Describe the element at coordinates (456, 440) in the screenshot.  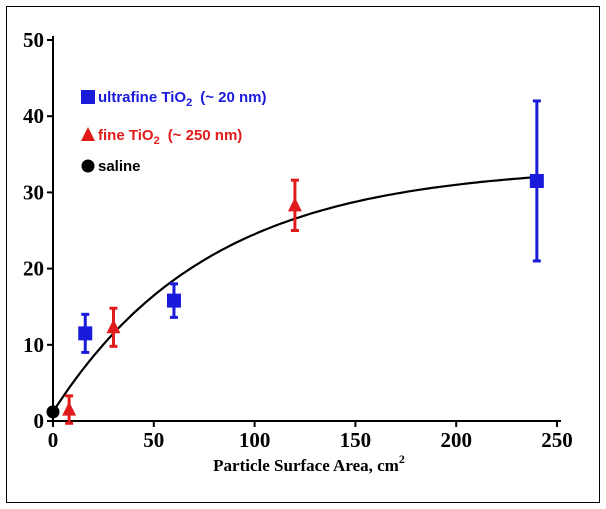
I see `x-tick-label: 200` at that location.